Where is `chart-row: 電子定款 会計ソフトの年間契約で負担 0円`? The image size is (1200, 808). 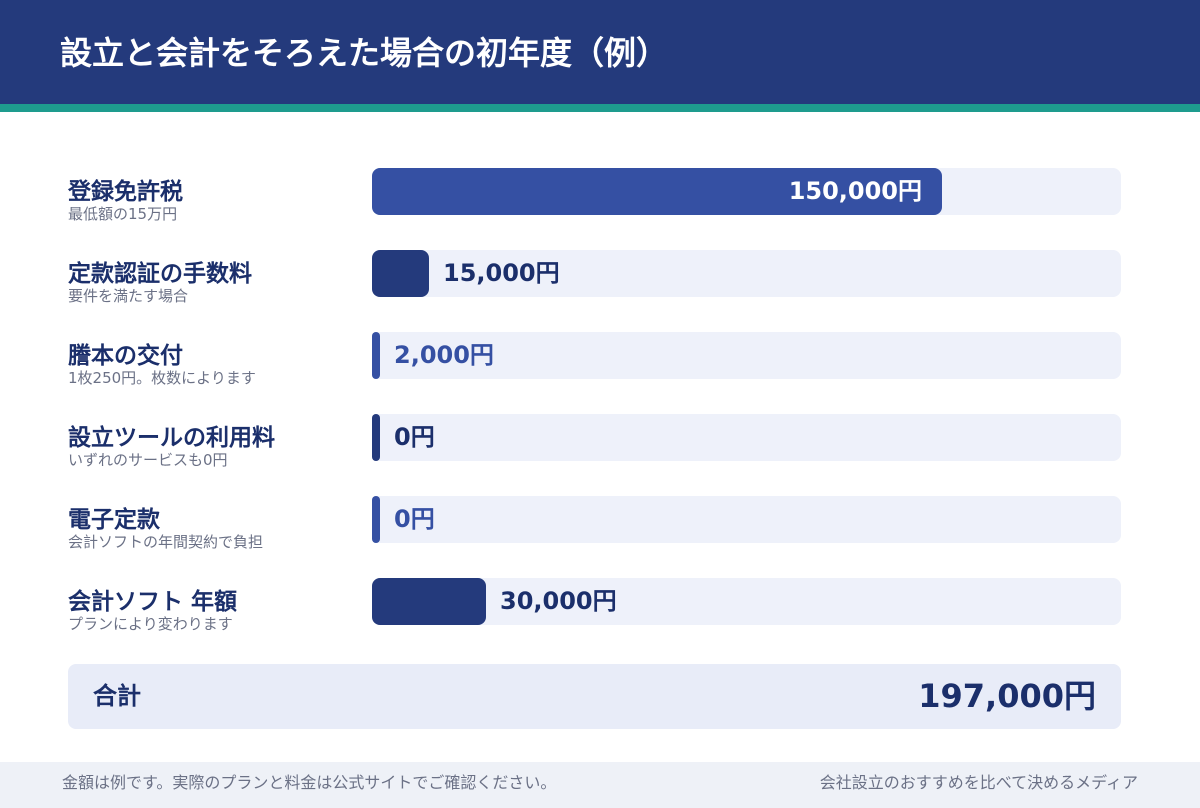
chart-row: 電子定款 会計ソフトの年間契約で負担 0円 is located at coordinates (600, 527).